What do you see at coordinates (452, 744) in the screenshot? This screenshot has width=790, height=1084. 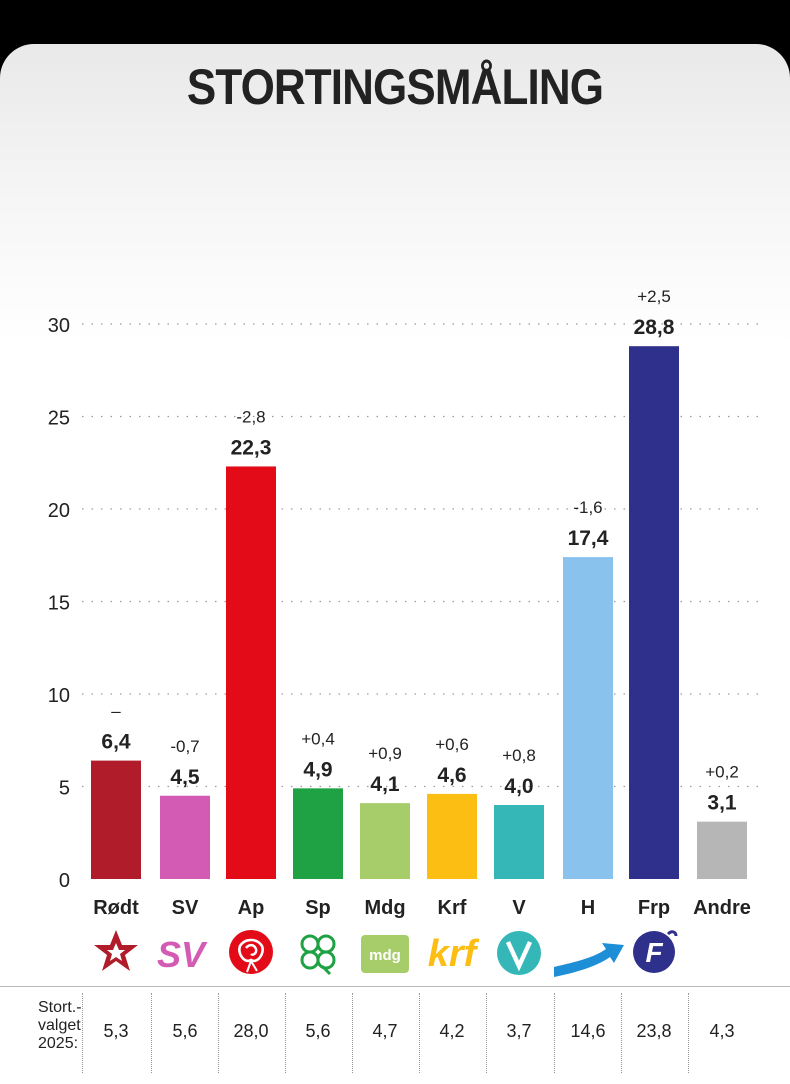 I see `change-label: +0,6` at bounding box center [452, 744].